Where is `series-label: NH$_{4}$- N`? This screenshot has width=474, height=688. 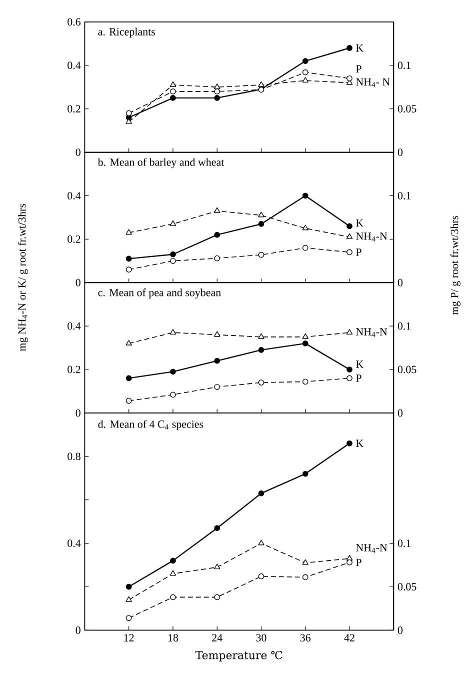 series-label: NH$_{4}$- N is located at coordinates (373, 83).